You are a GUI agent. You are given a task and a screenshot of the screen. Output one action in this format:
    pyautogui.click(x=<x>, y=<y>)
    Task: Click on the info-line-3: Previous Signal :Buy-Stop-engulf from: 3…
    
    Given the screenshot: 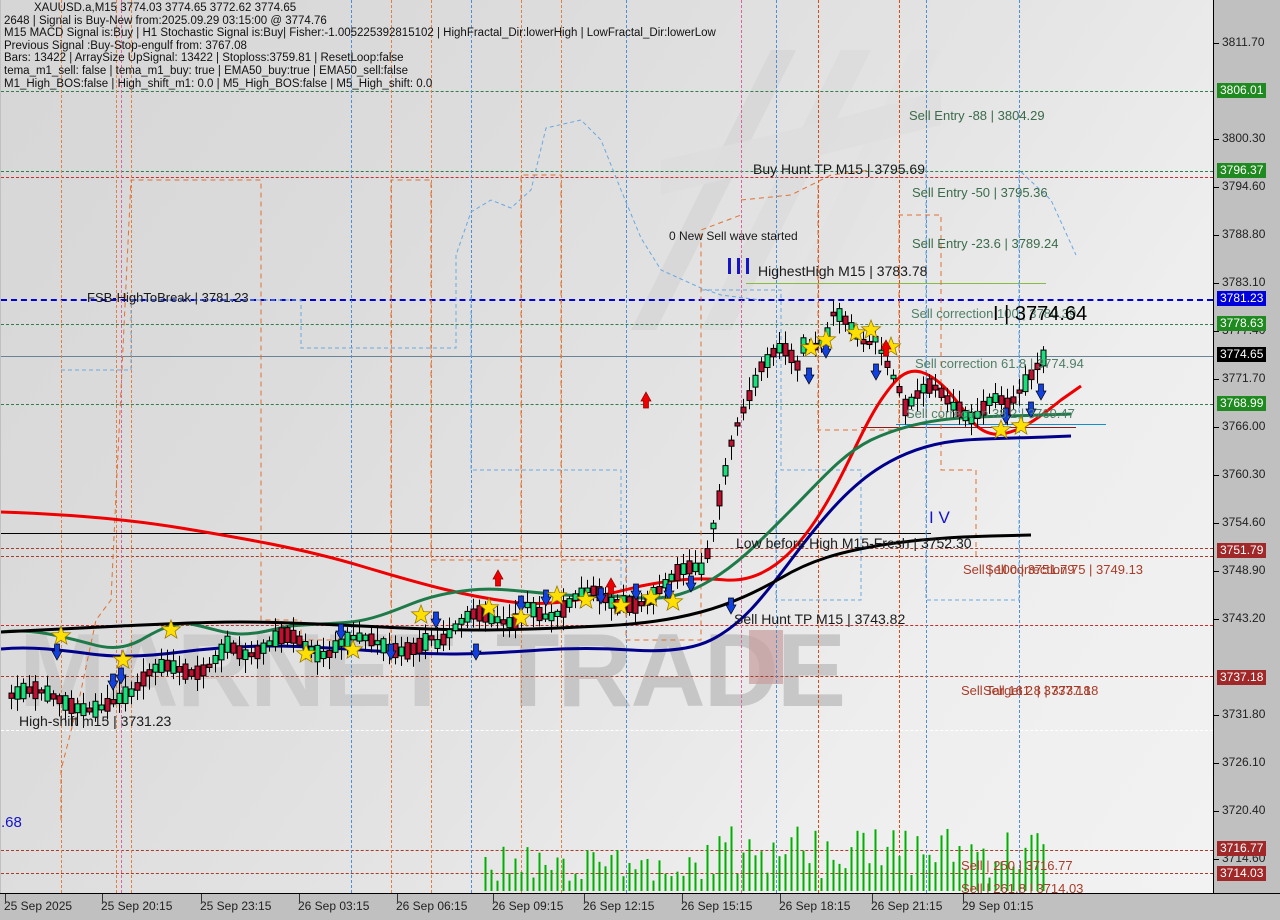 What is the action you would take?
    pyautogui.click(x=125, y=45)
    